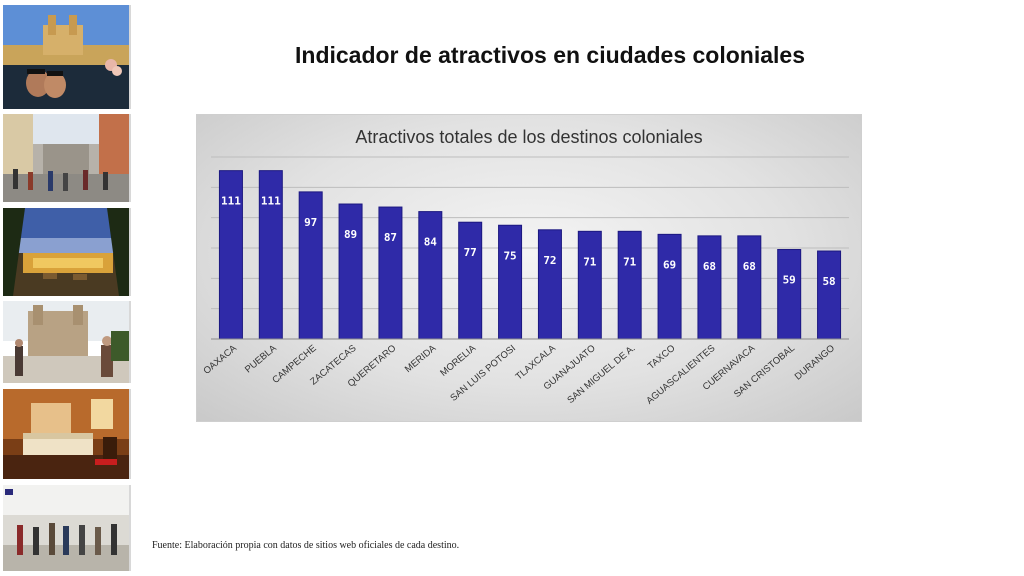 The width and height of the screenshot is (1024, 576). What do you see at coordinates (815, 363) in the screenshot?
I see `x-tick-label: DURANGO` at bounding box center [815, 363].